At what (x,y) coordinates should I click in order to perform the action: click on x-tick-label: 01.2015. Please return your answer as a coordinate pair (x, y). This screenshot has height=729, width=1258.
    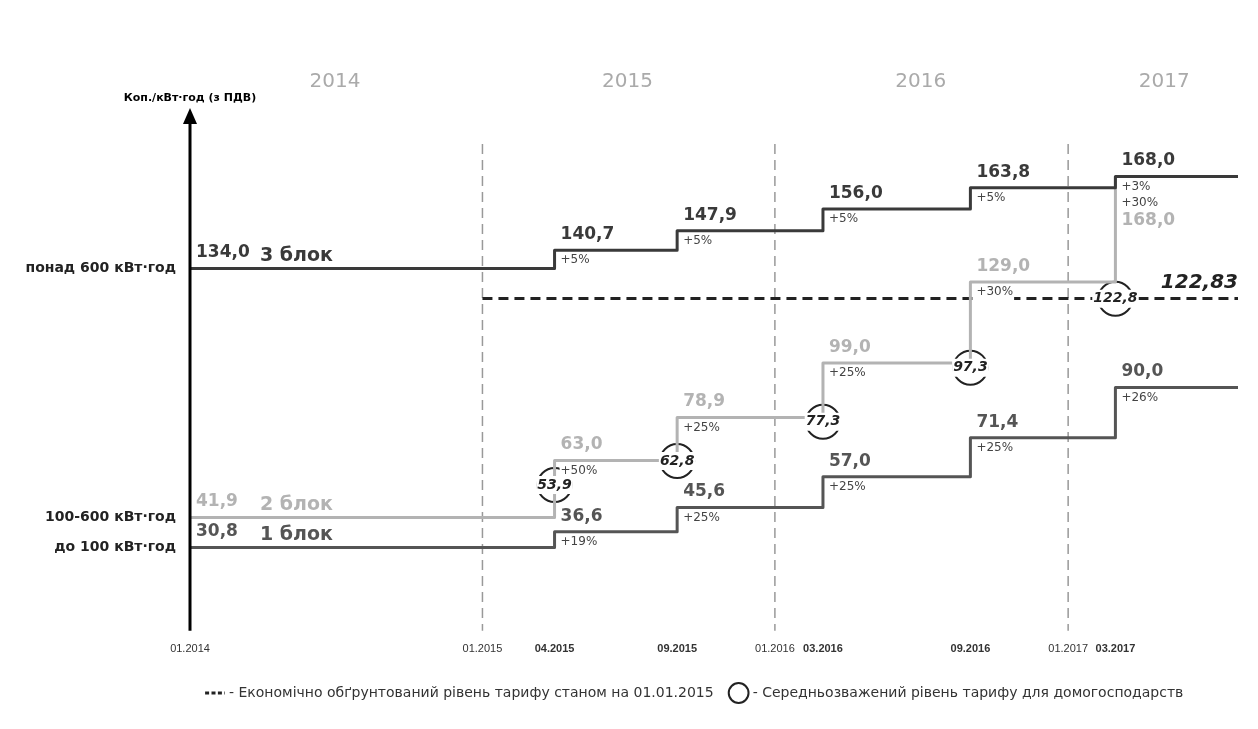
    Looking at the image, I should click on (482, 648).